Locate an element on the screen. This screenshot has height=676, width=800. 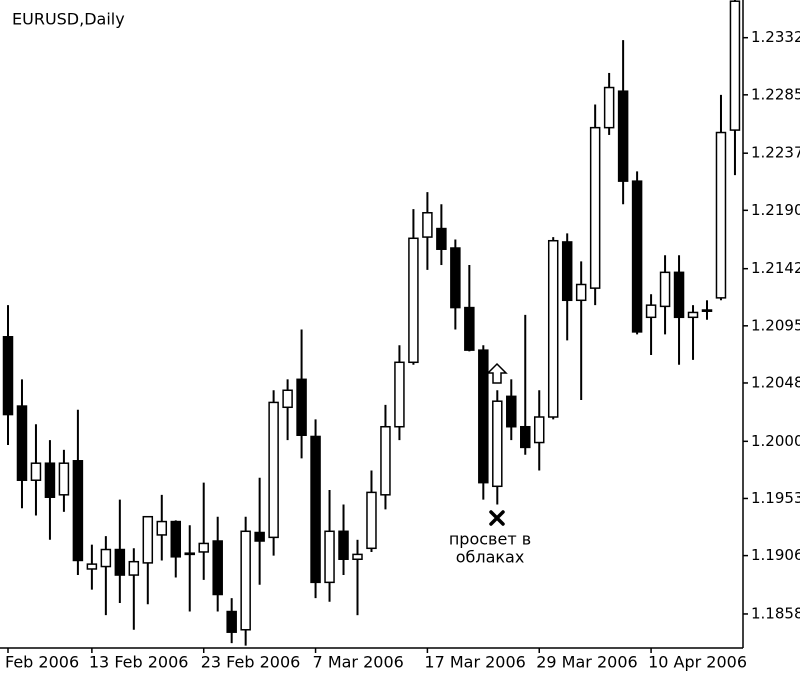
cross-marker is located at coordinates (497, 518).